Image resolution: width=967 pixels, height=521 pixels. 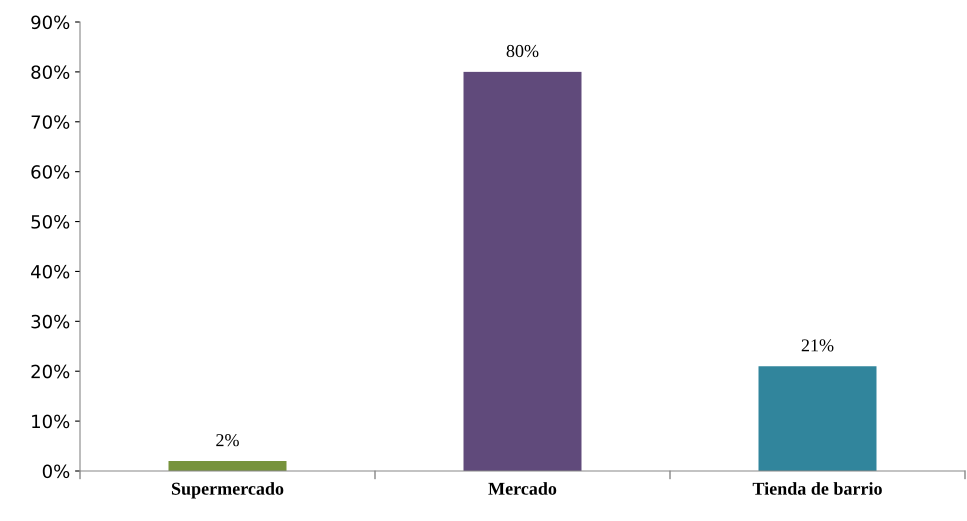 What do you see at coordinates (50, 371) in the screenshot?
I see `y-tick-label: 20%` at bounding box center [50, 371].